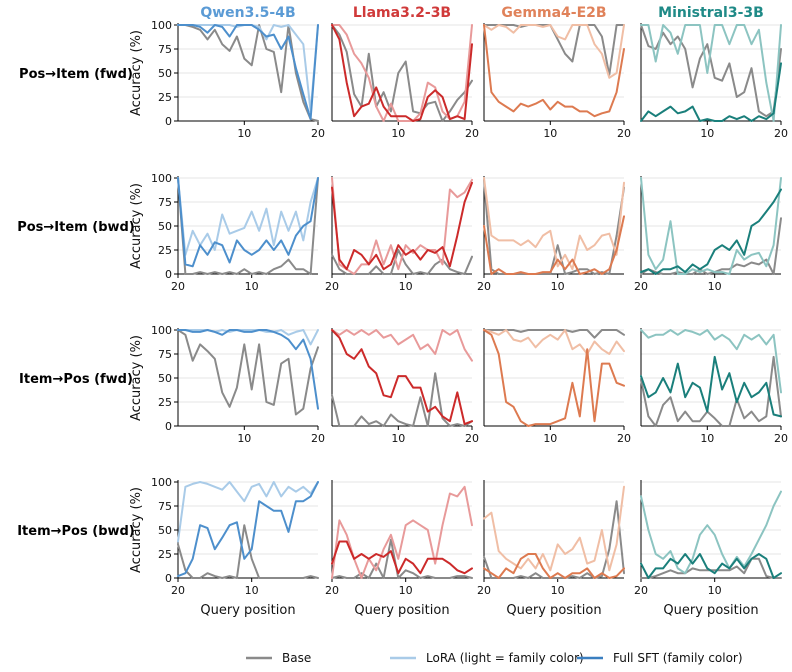 Image resolution: width=792 pixels, height=672 pixels. What do you see at coordinates (76, 379) in the screenshot?
I see `row-label: Item→Pos (fwd)` at bounding box center [76, 379].